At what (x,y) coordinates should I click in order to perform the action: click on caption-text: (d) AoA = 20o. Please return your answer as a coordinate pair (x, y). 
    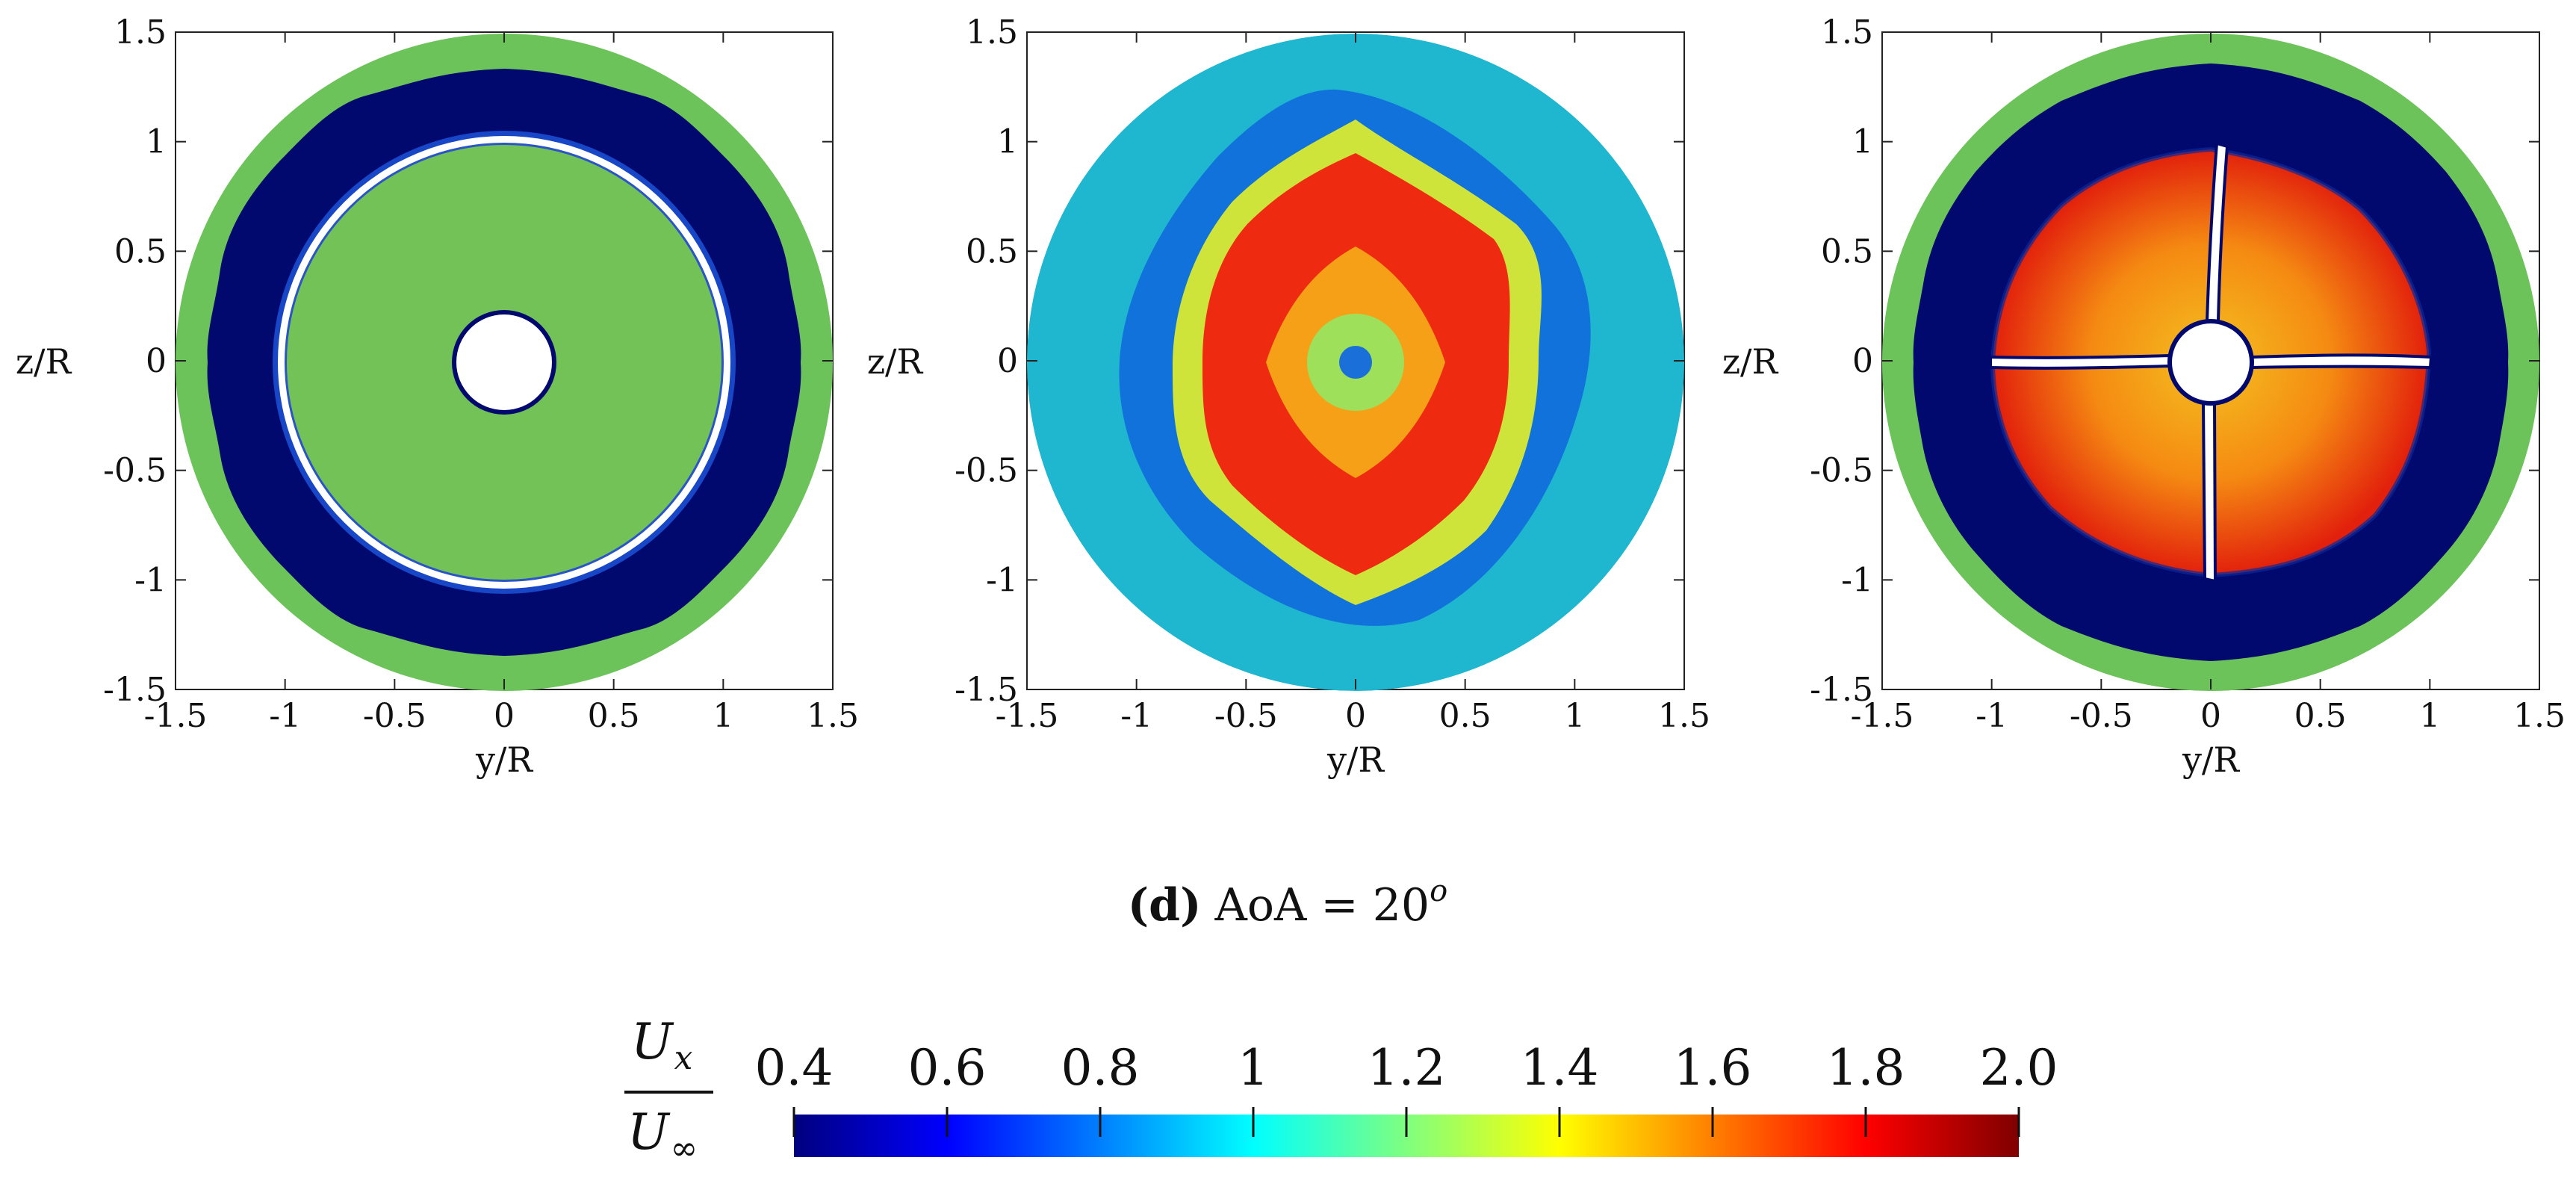
    Looking at the image, I should click on (1287, 903).